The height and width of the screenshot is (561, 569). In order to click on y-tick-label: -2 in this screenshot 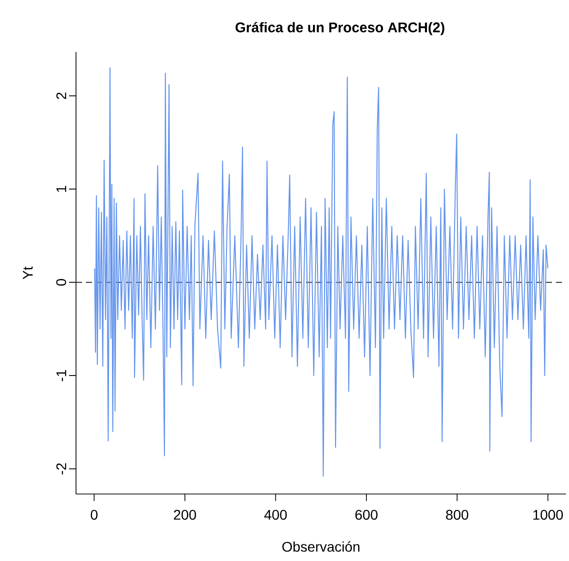, I will do `click(61, 468)`.